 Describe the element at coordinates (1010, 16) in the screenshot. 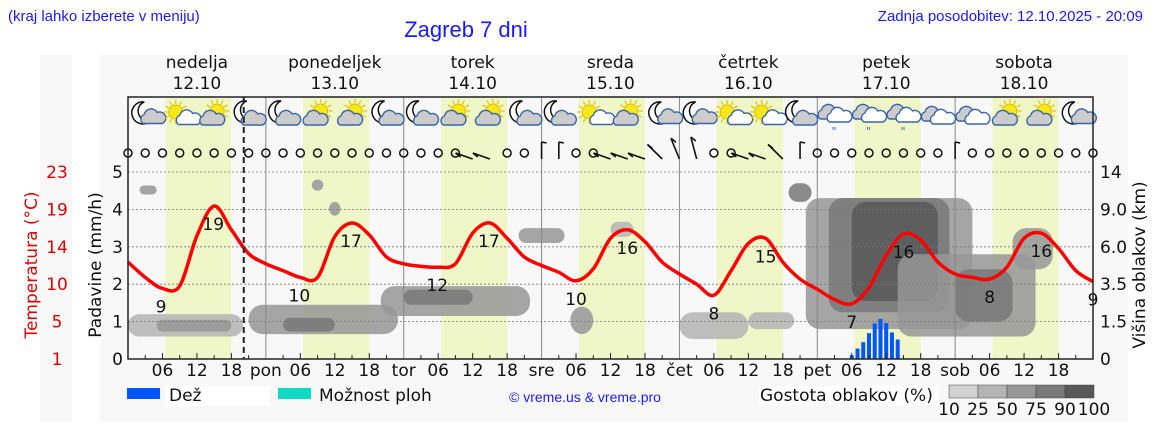

I see `last-updated: Zadnja posodobitev: 12.10.2025 - 20:09` at that location.